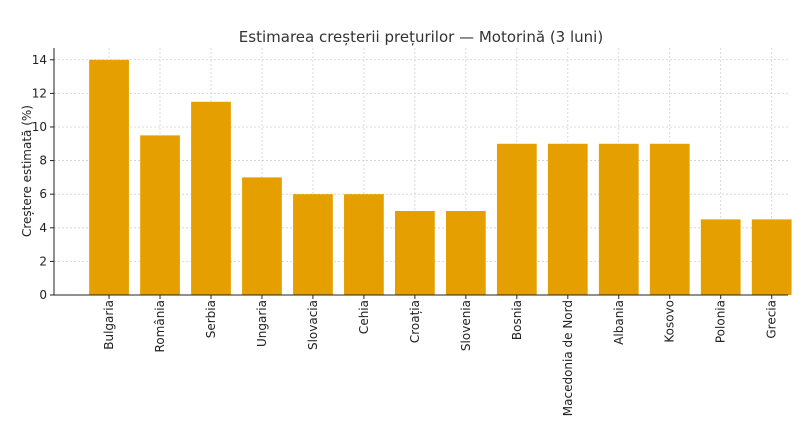 This screenshot has height=425, width=808. Describe the element at coordinates (465, 252) in the screenshot. I see `bar-slovenia` at that location.